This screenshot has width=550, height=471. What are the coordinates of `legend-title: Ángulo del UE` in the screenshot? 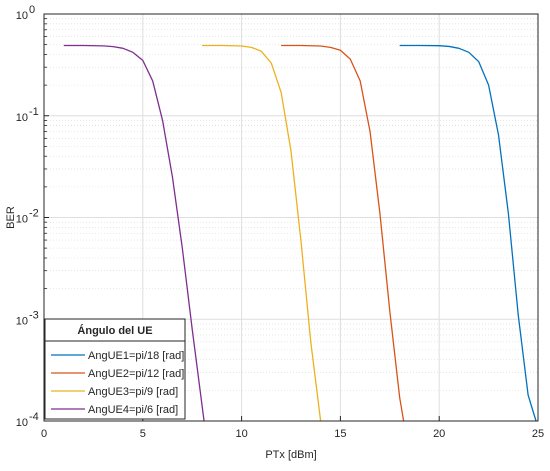 It's located at (114, 330).